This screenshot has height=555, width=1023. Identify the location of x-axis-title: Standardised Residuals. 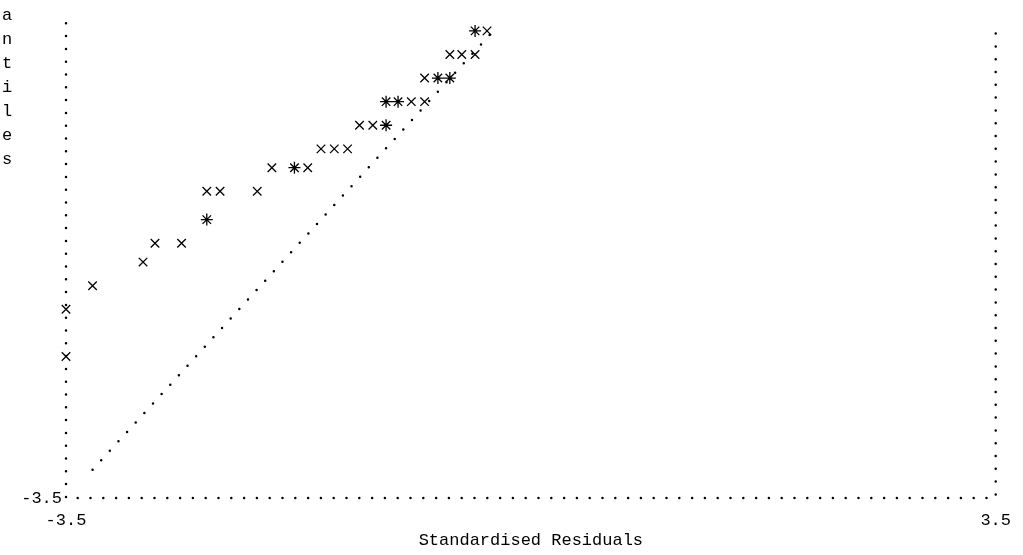
(531, 541).